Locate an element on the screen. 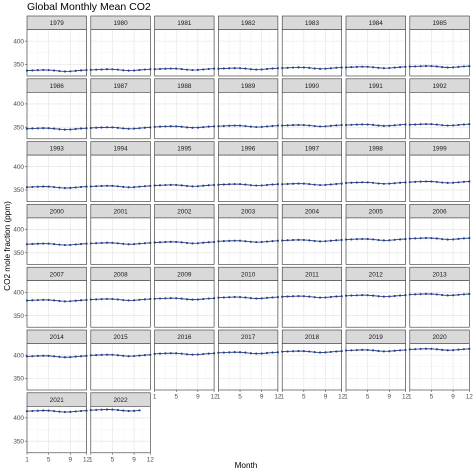 This screenshot has width=474, height=474. facet-strip-label: 1980 is located at coordinates (120, 23).